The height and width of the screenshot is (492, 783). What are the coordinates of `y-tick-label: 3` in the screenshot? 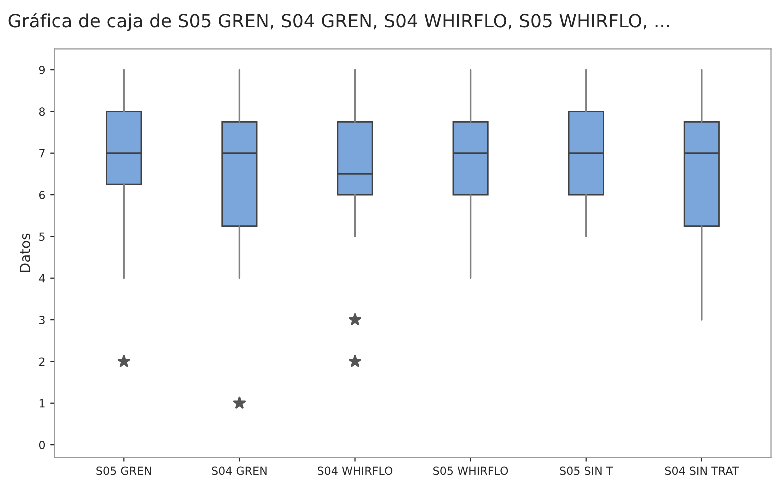 It's located at (42, 320).